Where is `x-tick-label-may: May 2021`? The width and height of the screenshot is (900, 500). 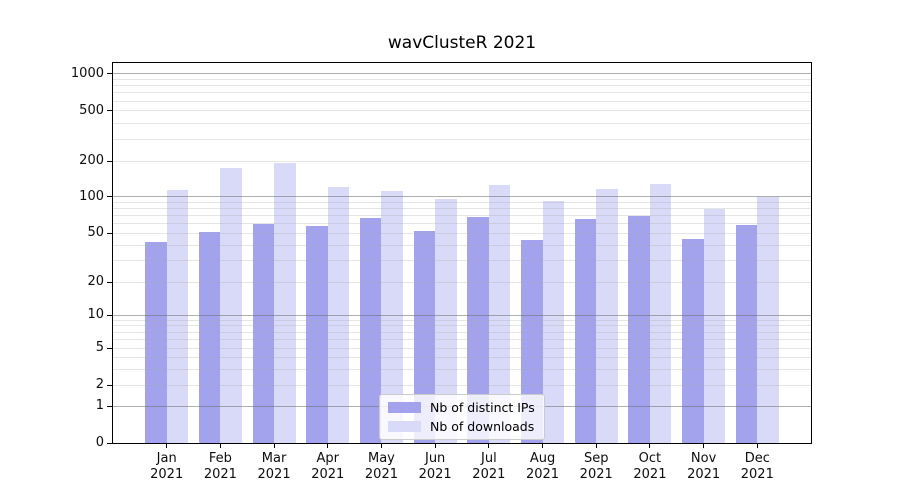
x-tick-label-may: May 2021 is located at coordinates (381, 466).